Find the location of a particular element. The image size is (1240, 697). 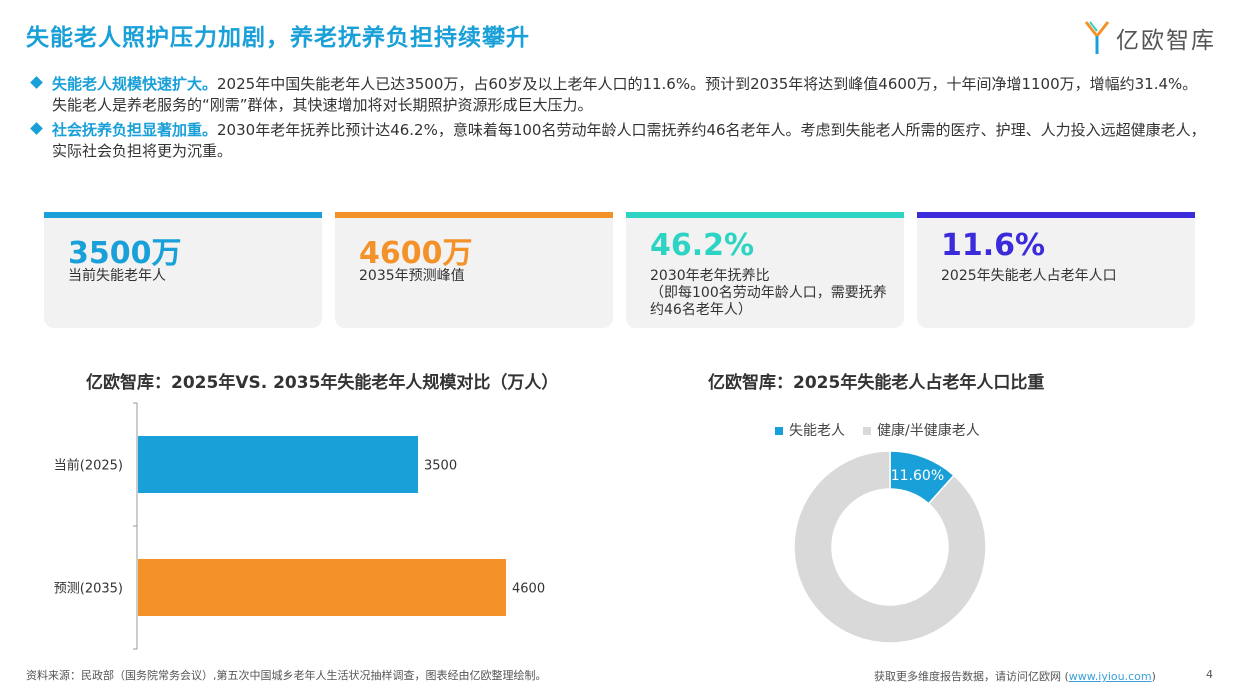

donut-slice is located at coordinates (890, 547).